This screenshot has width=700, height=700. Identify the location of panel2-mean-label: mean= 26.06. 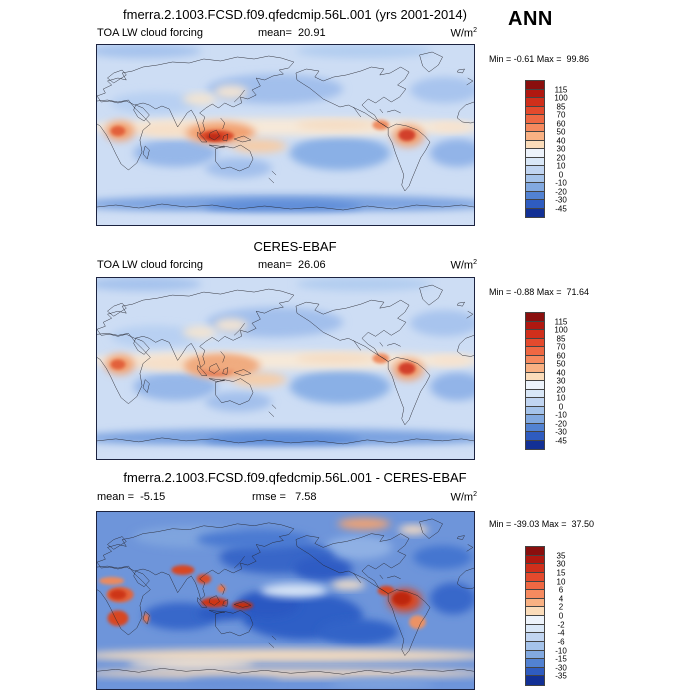
(292, 265).